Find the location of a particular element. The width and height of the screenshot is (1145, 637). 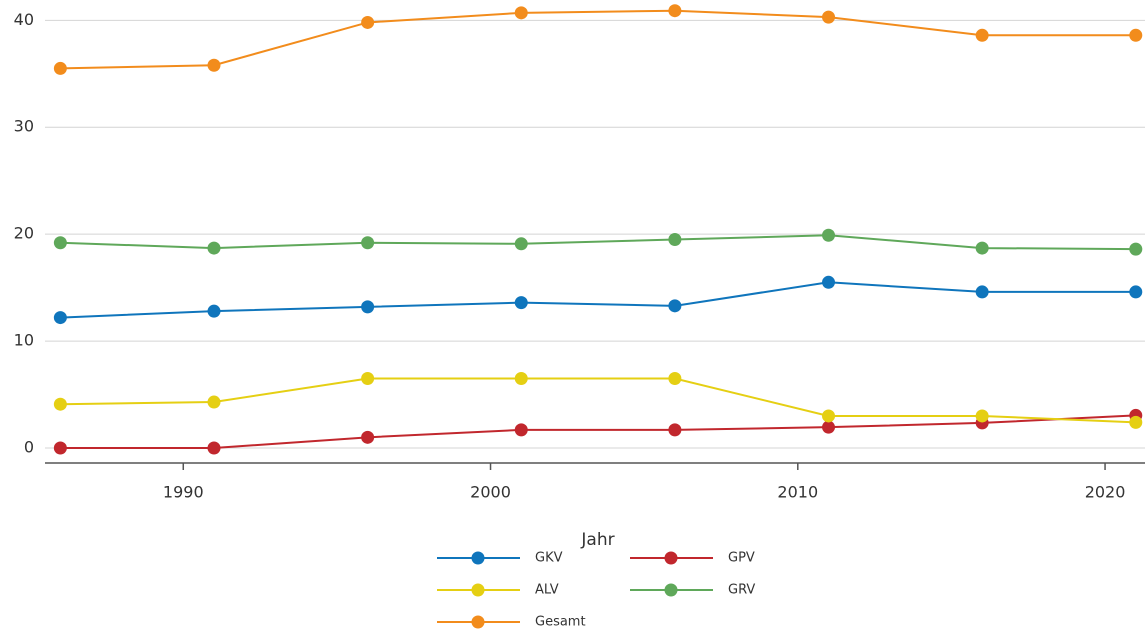

legend-label: ALV is located at coordinates (547, 590).